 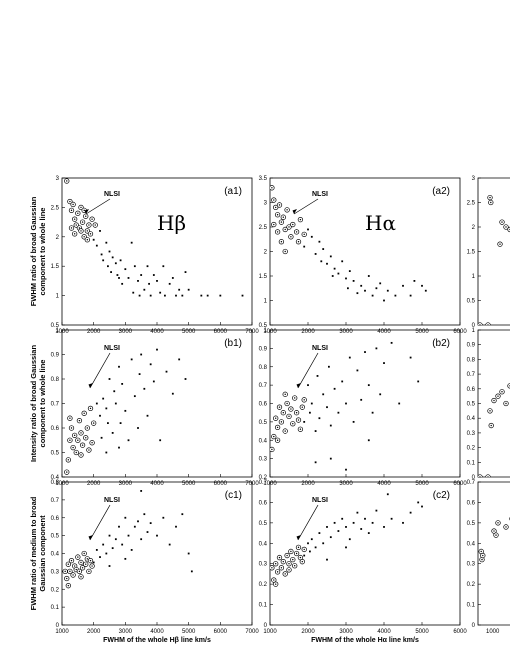 What do you see at coordinates (58, 179) in the screenshot?
I see `y-tick-label: 3` at bounding box center [58, 179].